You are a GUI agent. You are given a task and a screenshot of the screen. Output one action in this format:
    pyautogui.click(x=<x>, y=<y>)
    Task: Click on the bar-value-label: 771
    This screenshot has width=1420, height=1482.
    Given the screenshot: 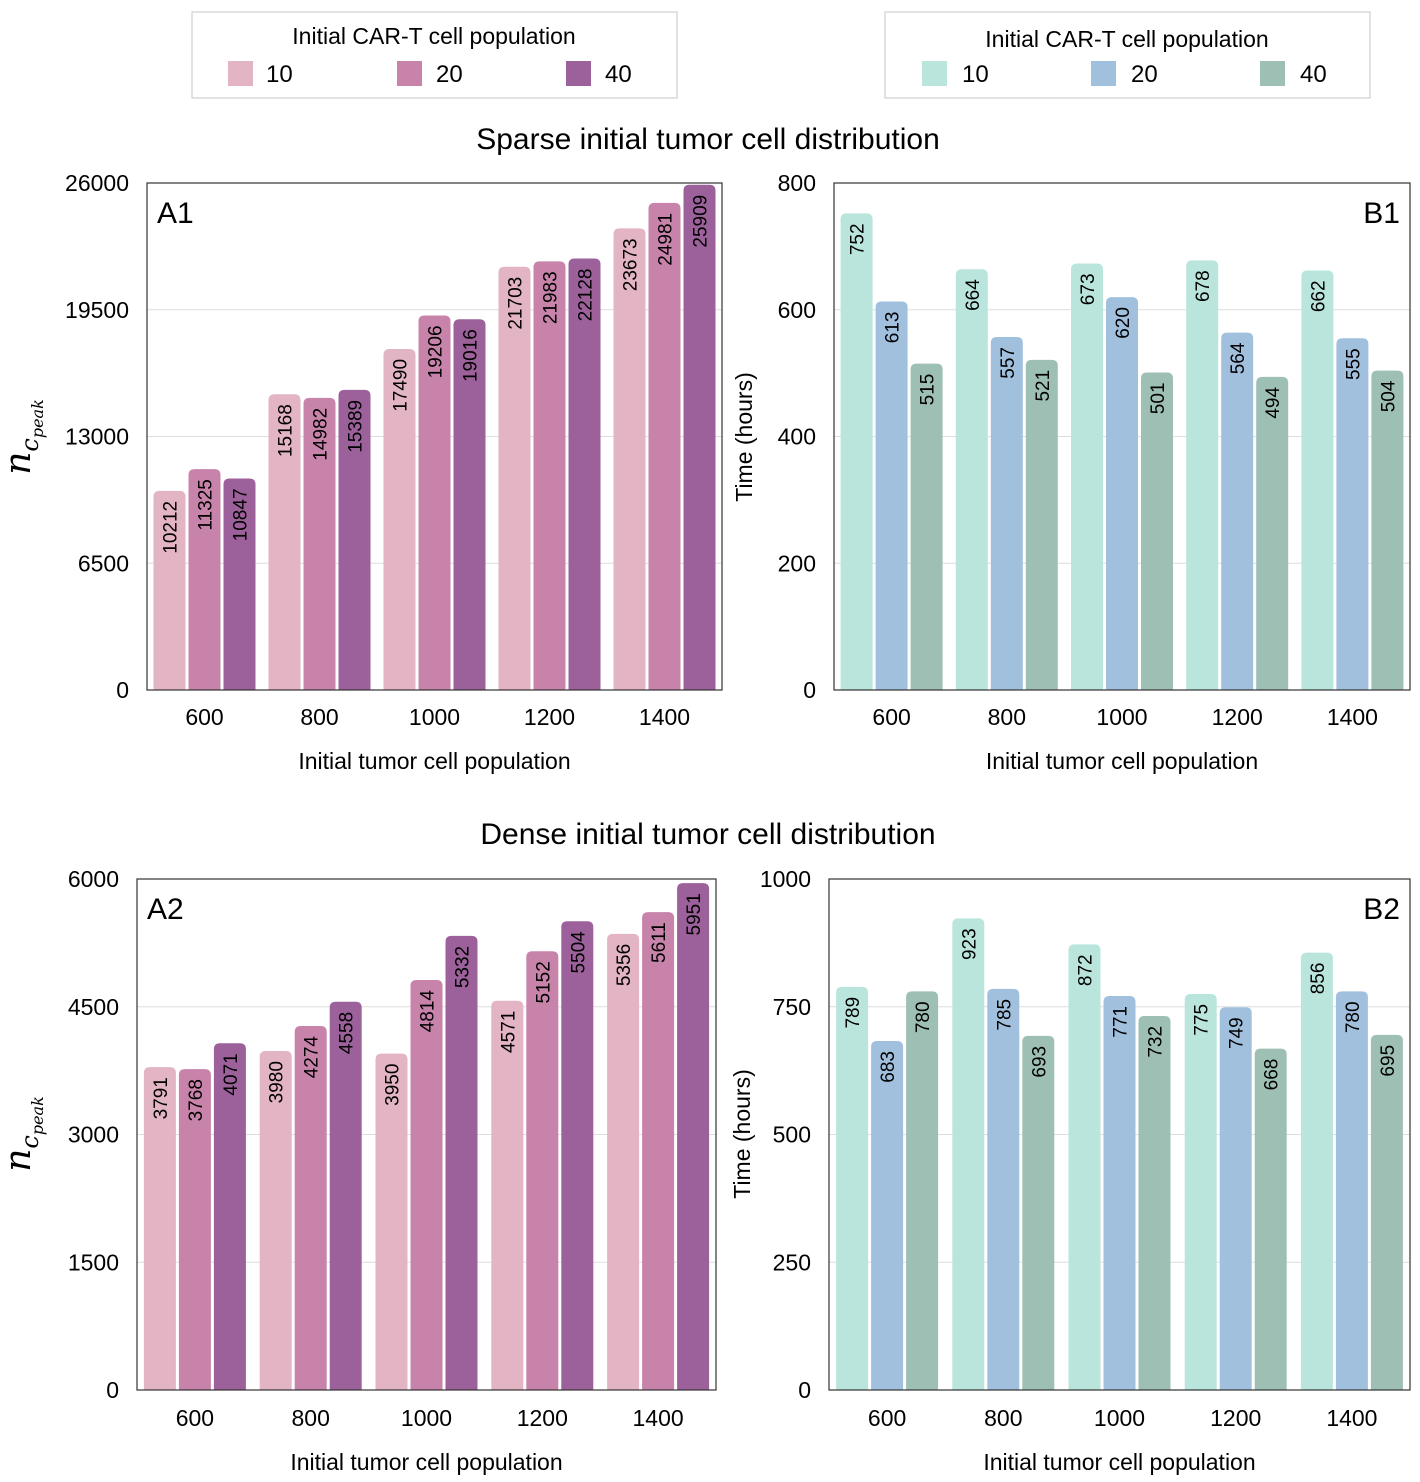 What is the action you would take?
    pyautogui.click(x=1121, y=1022)
    